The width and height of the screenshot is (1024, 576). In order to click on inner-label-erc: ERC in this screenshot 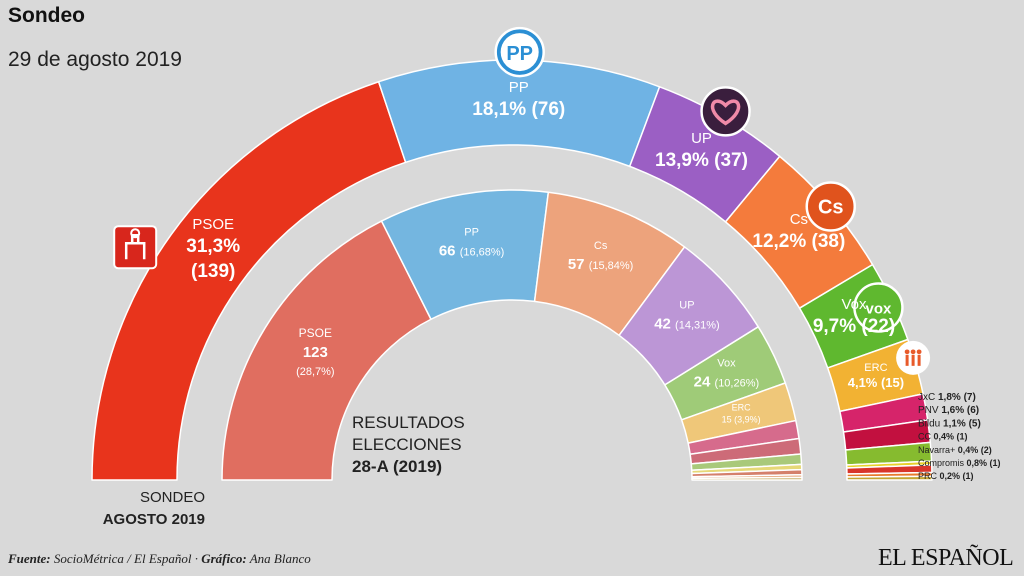, I will do `click(742, 408)`.